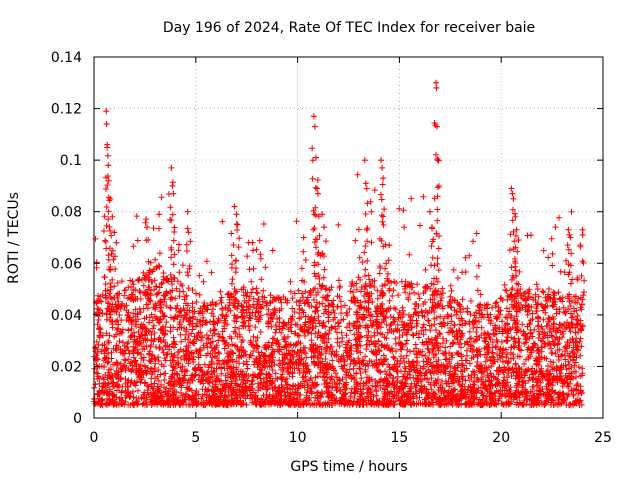 The height and width of the screenshot is (480, 640). Describe the element at coordinates (501, 438) in the screenshot. I see `x-tick-label-4: 20` at that location.